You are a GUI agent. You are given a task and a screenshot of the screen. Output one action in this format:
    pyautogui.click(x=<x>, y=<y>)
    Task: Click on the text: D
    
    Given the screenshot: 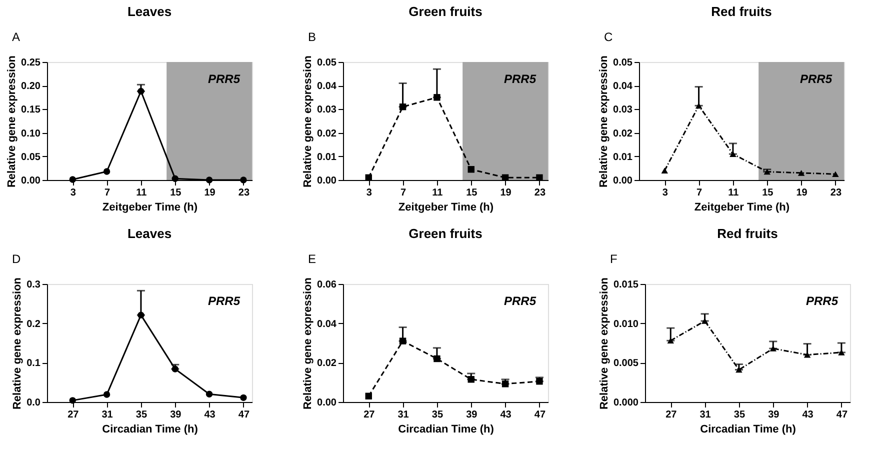 What is the action you would take?
    pyautogui.click(x=16, y=259)
    